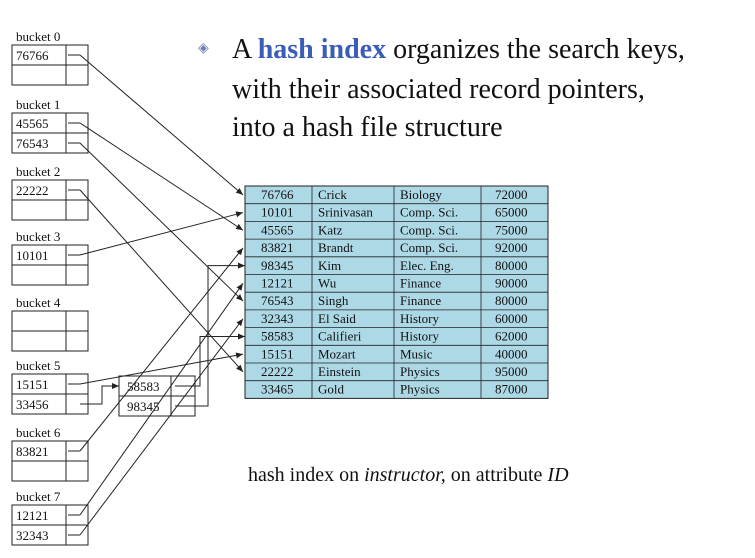 The height and width of the screenshot is (558, 755). I want to click on table-cell-salary: 72000, so click(511, 194).